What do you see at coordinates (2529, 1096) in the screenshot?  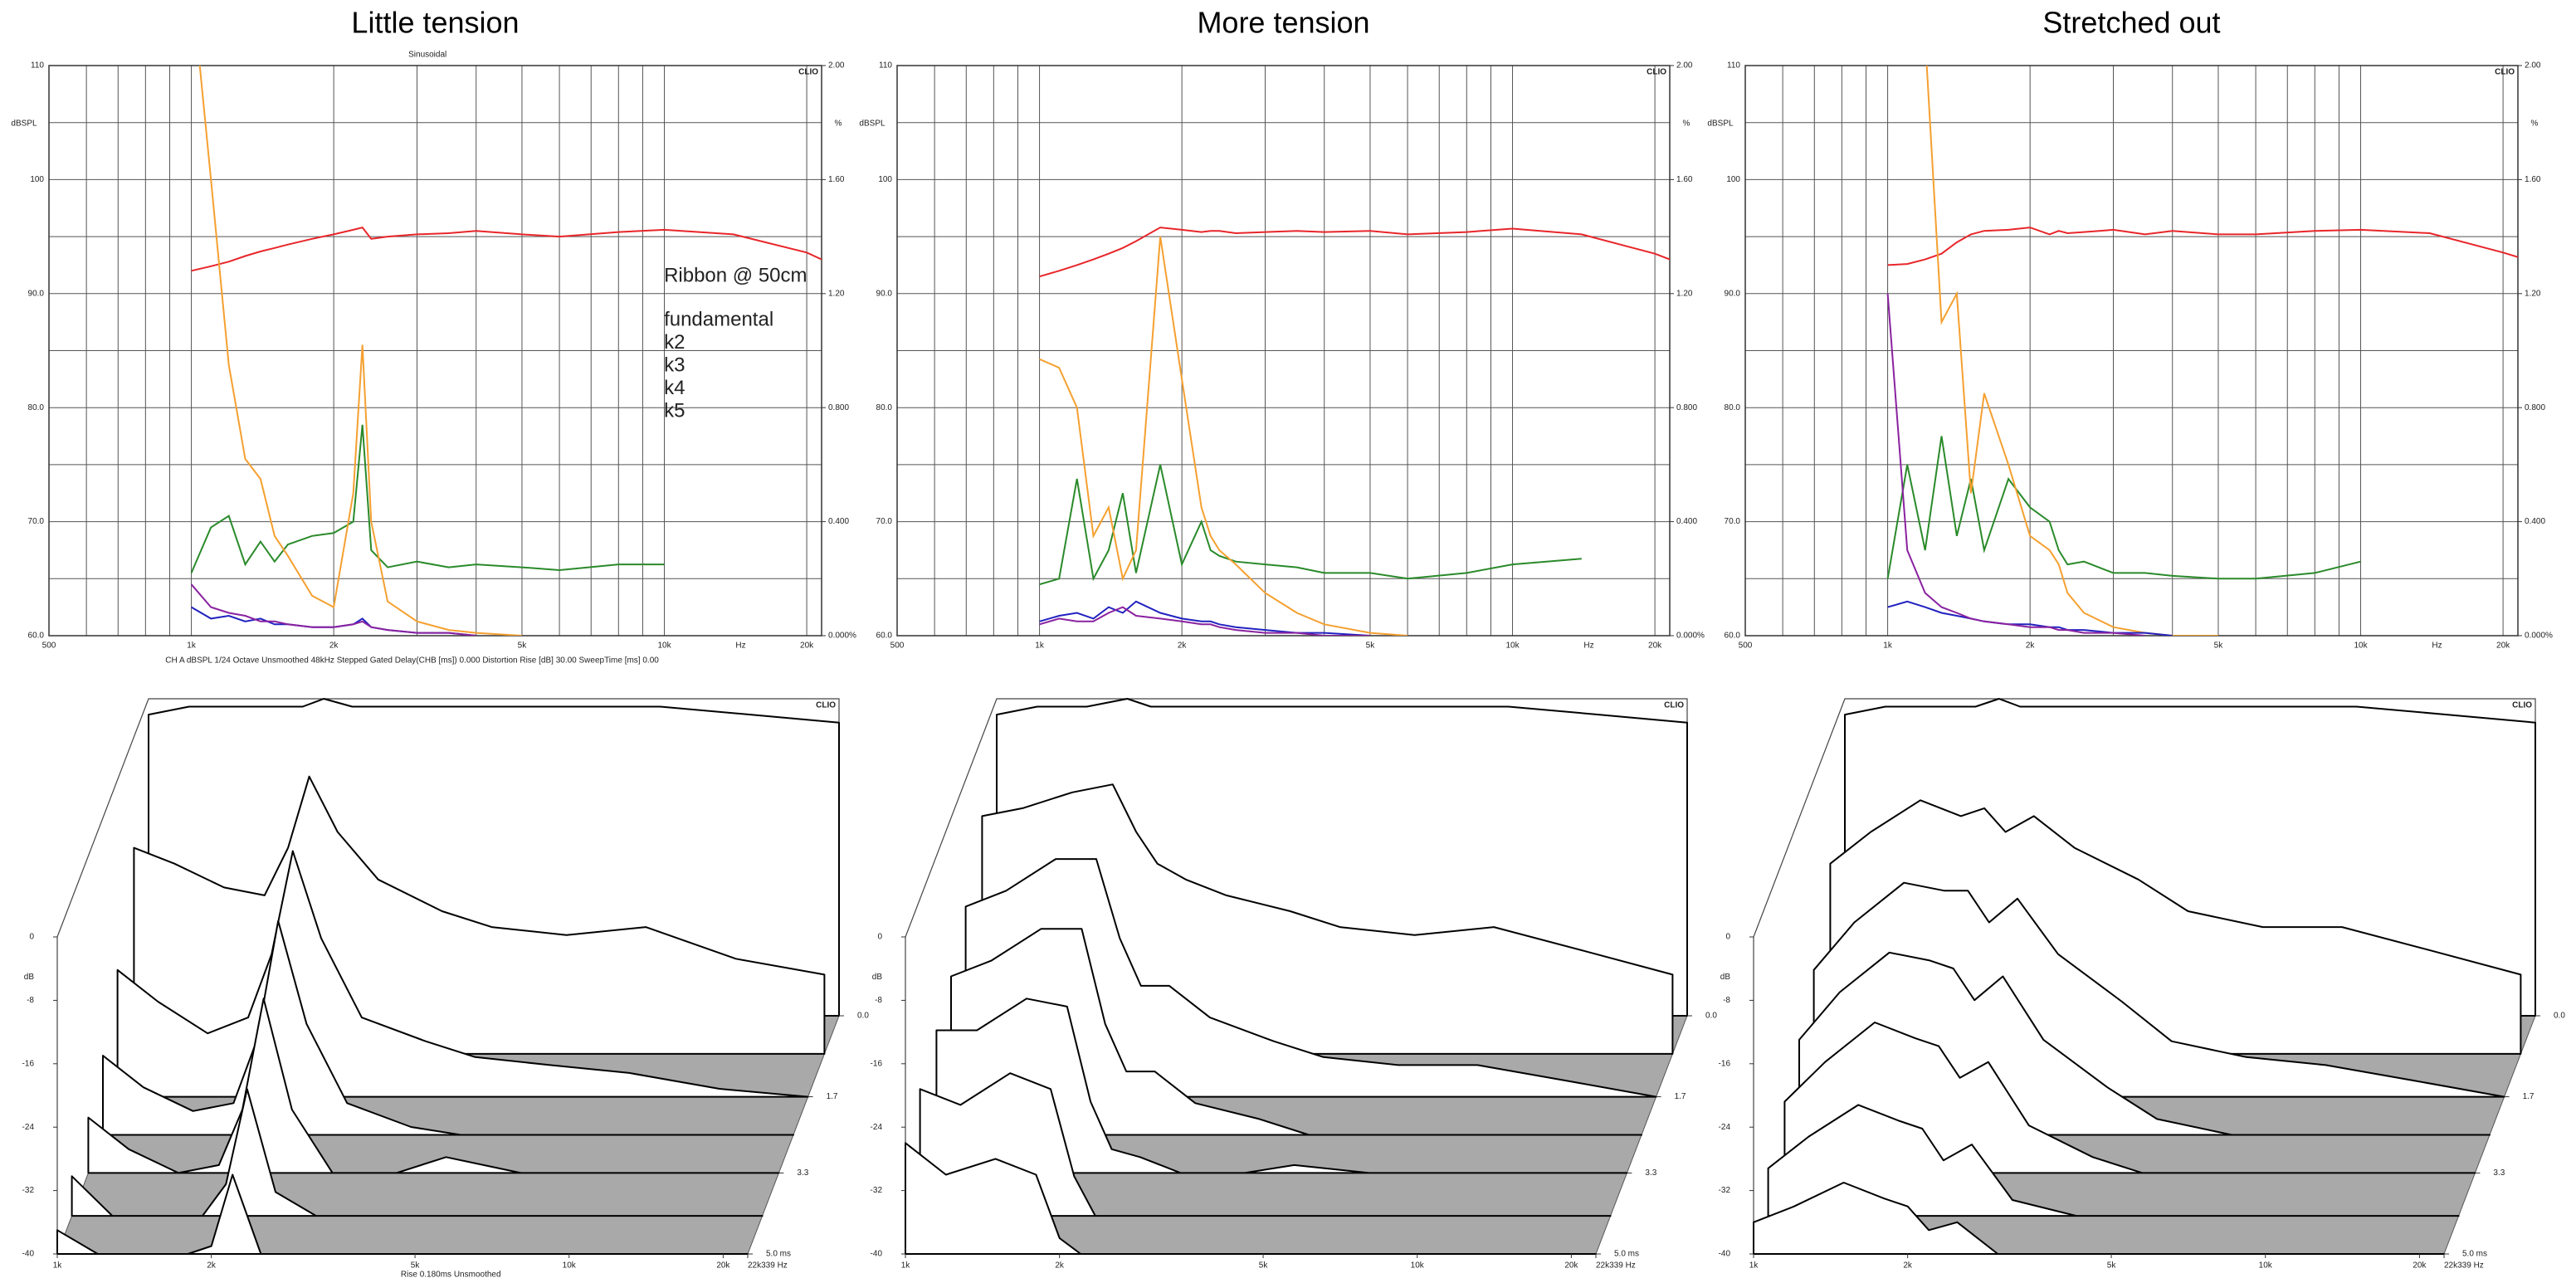 I see `z-tick-label: 1.7` at bounding box center [2529, 1096].